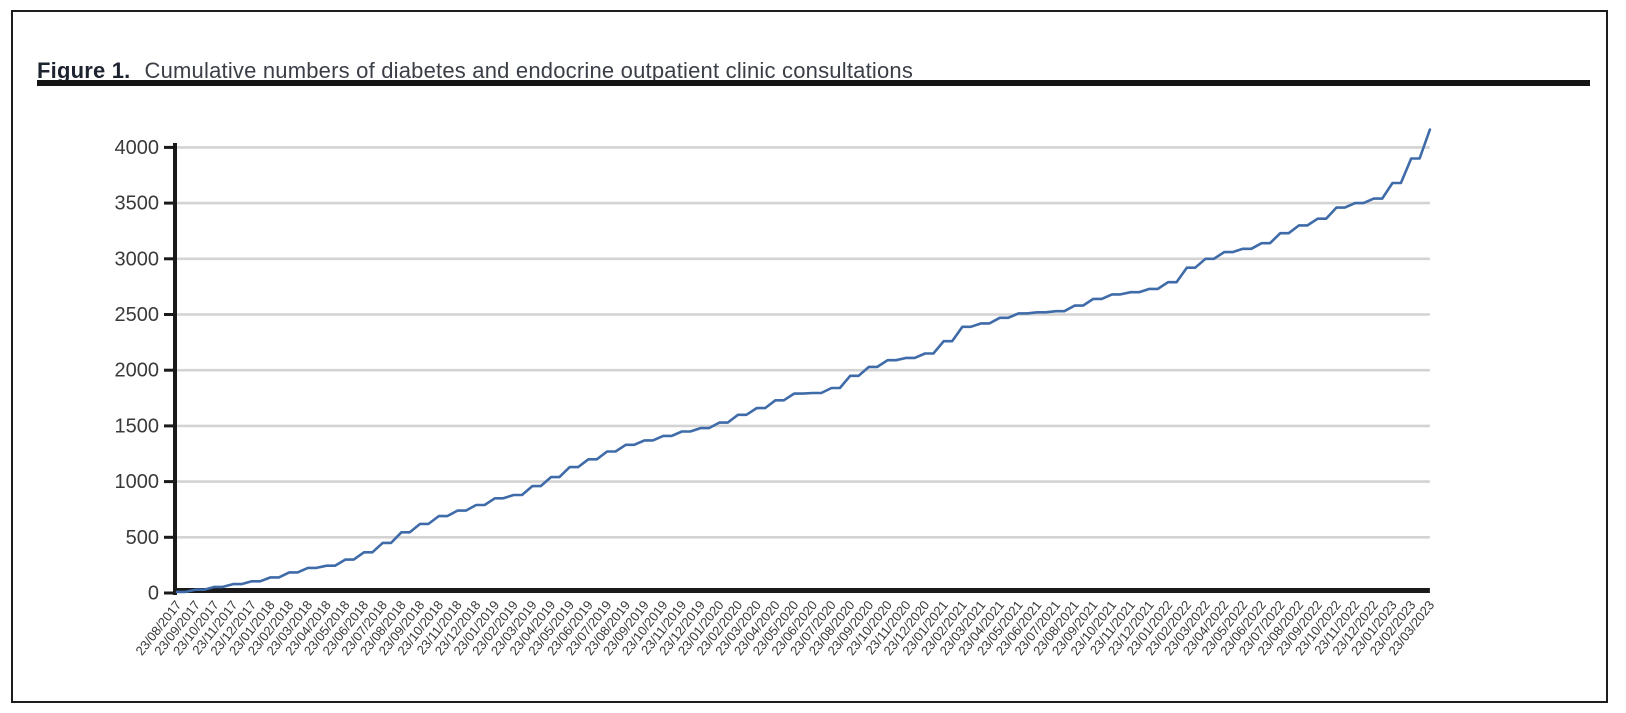 The width and height of the screenshot is (1626, 713). I want to click on y-axis-label: 0, so click(153, 594).